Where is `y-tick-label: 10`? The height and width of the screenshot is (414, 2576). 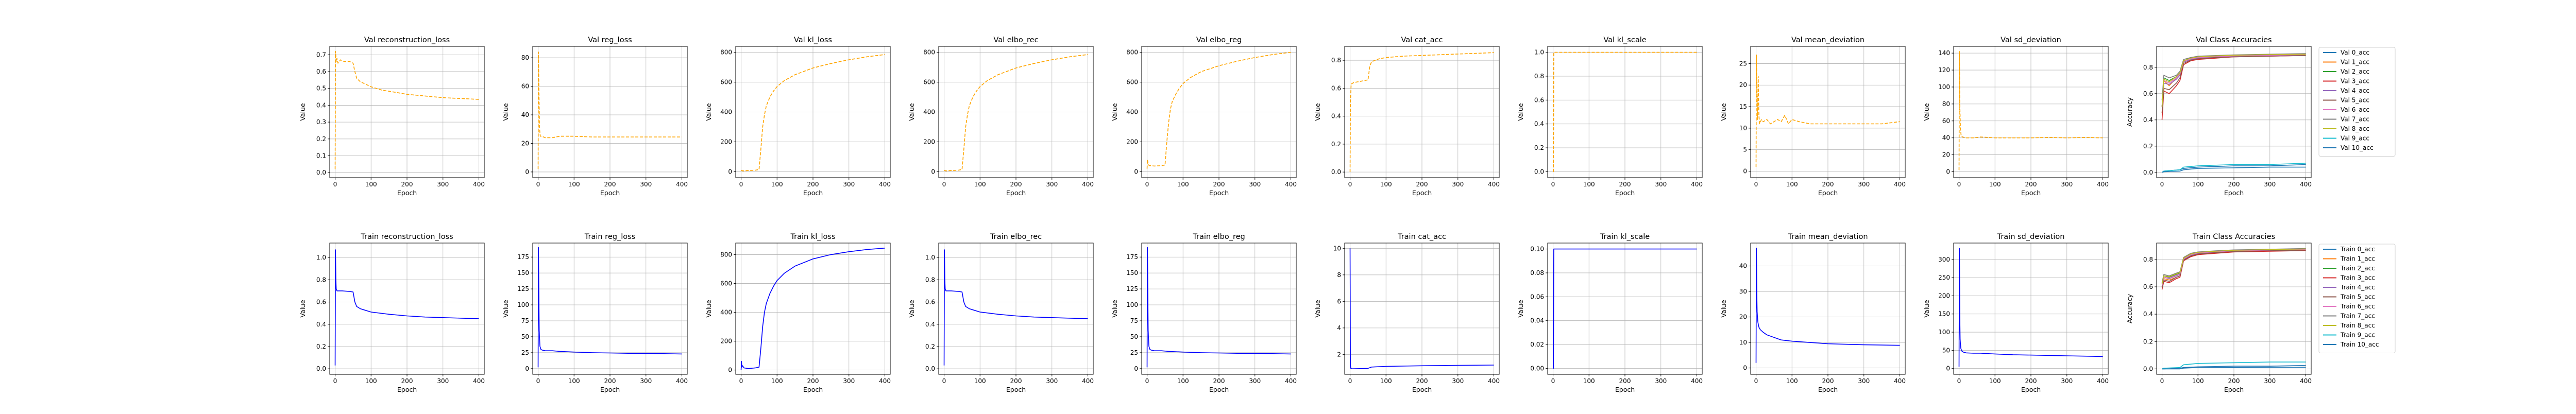 y-tick-label: 10 is located at coordinates (1337, 248).